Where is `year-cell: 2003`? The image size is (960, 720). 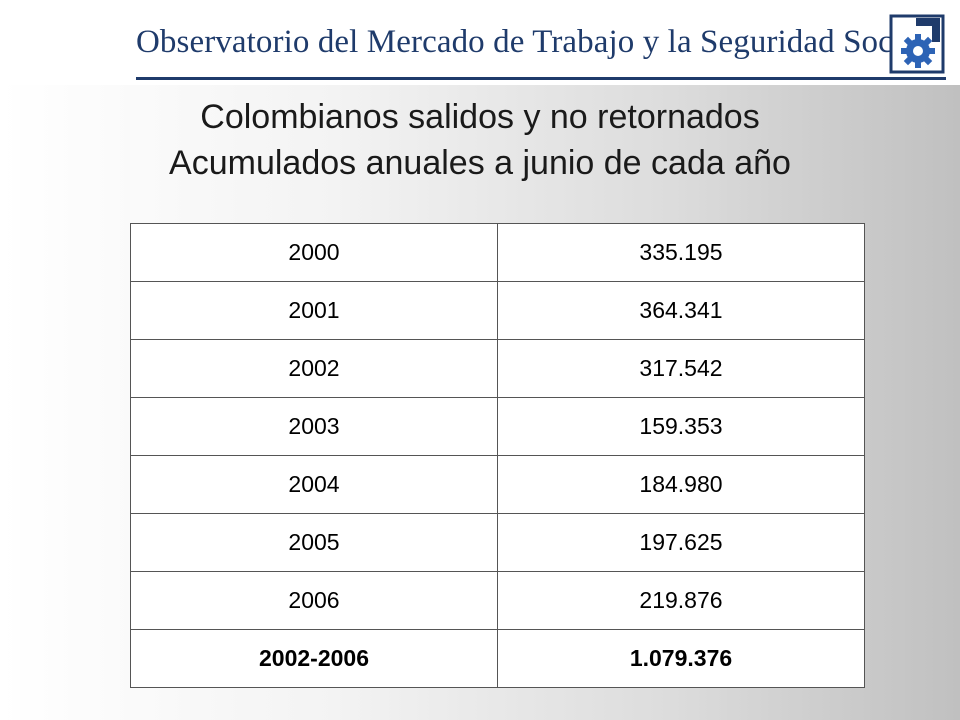 year-cell: 2003 is located at coordinates (314, 426).